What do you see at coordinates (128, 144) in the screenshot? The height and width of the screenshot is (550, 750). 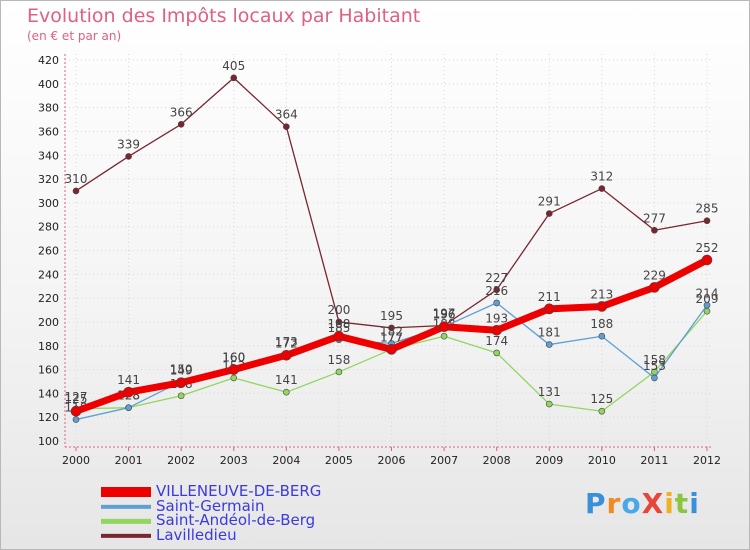 I see `data-label-lavilledieu: 339` at bounding box center [128, 144].